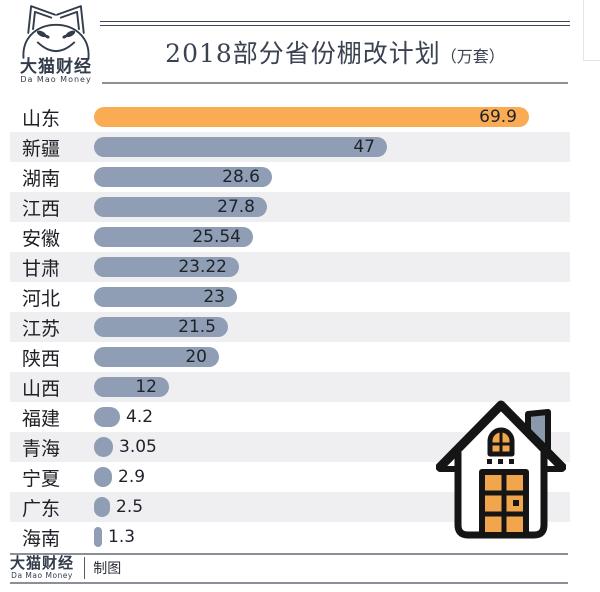 The image size is (600, 592). Describe the element at coordinates (289, 583) in the screenshot. I see `footer-bottom-rule` at that location.